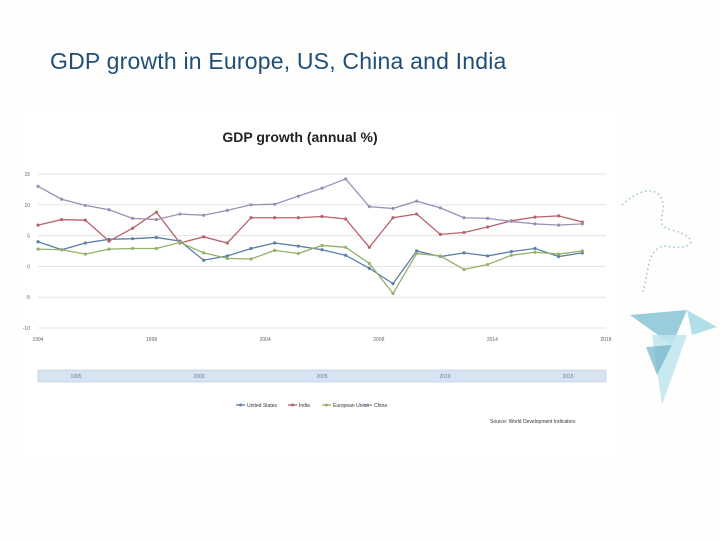 Image resolution: width=720 pixels, height=540 pixels. Describe the element at coordinates (669, 297) in the screenshot. I see `origami-bird-decoration` at that location.